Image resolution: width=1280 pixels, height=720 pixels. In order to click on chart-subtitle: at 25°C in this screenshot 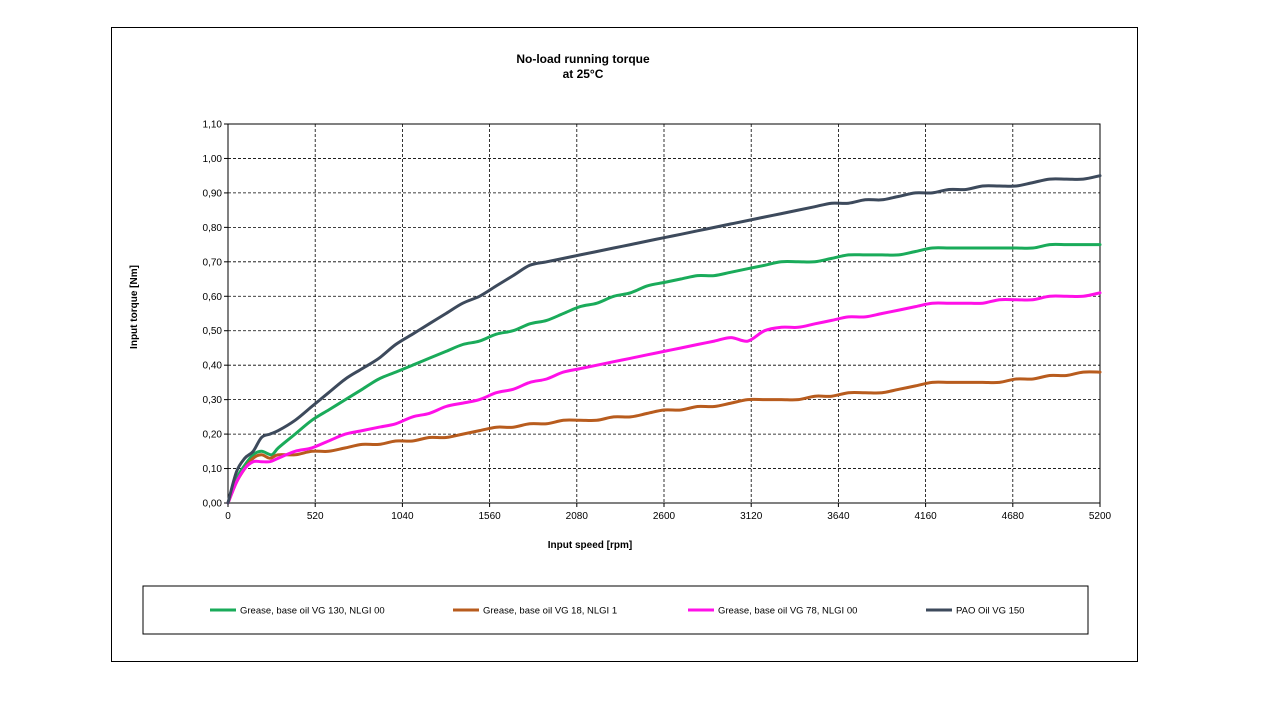, I will do `click(583, 74)`.